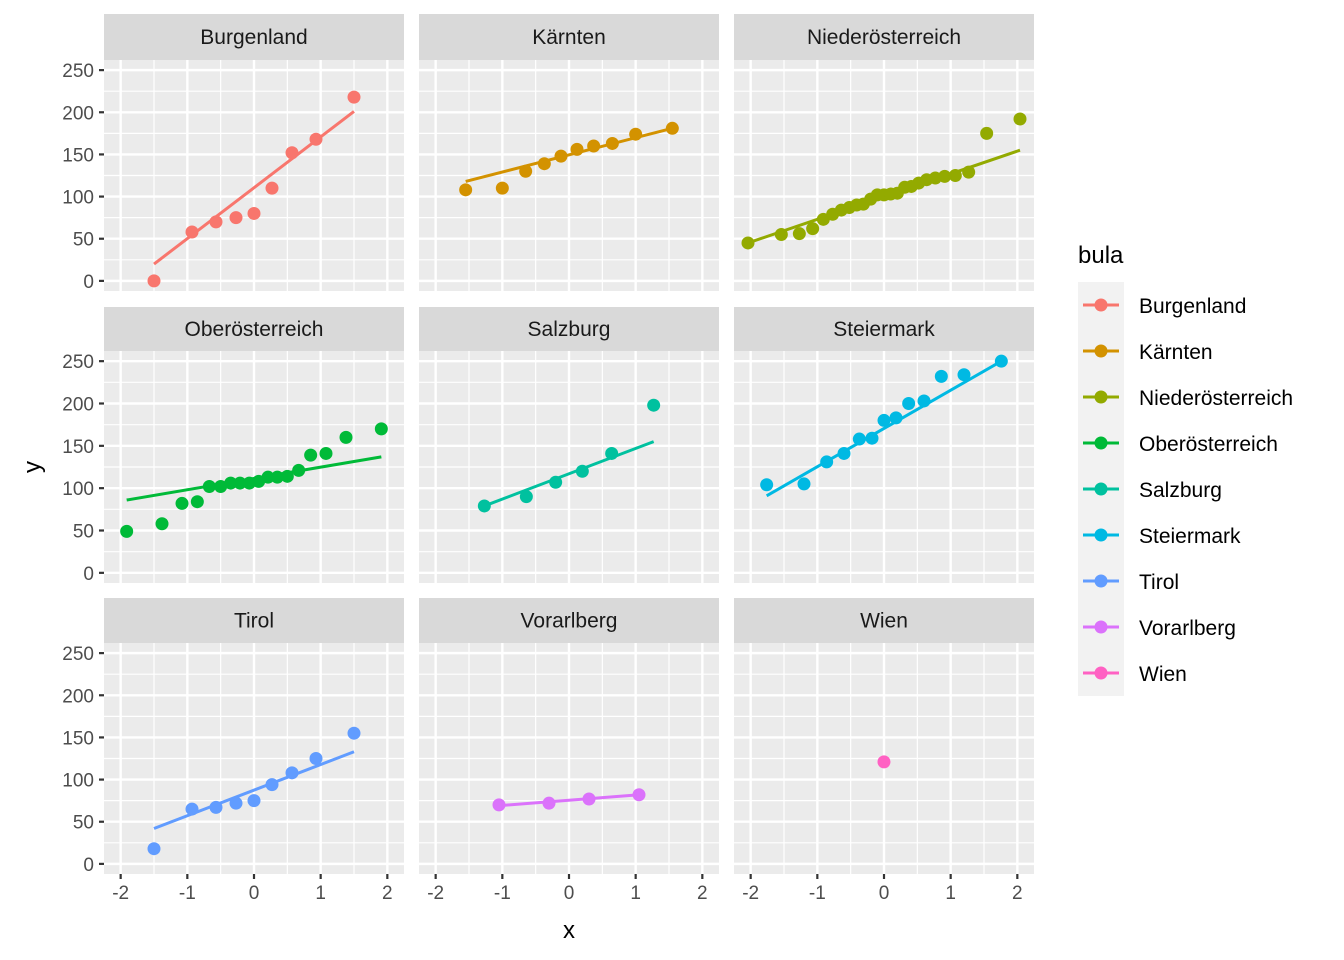 The width and height of the screenshot is (1344, 960). What do you see at coordinates (1131, 582) in the screenshot?
I see `legend-item-tirol: Tirol` at bounding box center [1131, 582].